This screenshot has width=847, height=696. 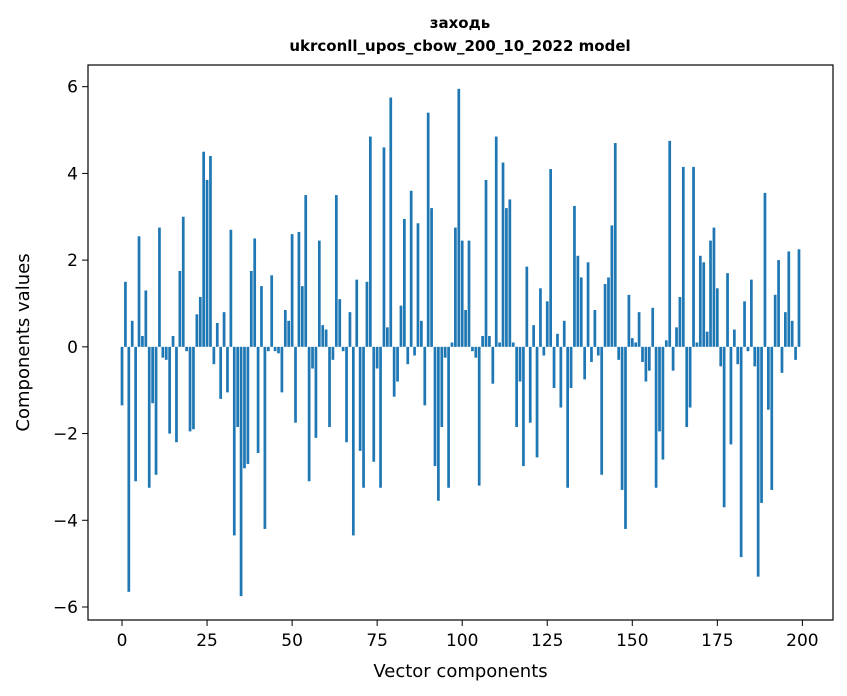 What do you see at coordinates (72, 261) in the screenshot?
I see `y-tick-label-4: 2` at bounding box center [72, 261].